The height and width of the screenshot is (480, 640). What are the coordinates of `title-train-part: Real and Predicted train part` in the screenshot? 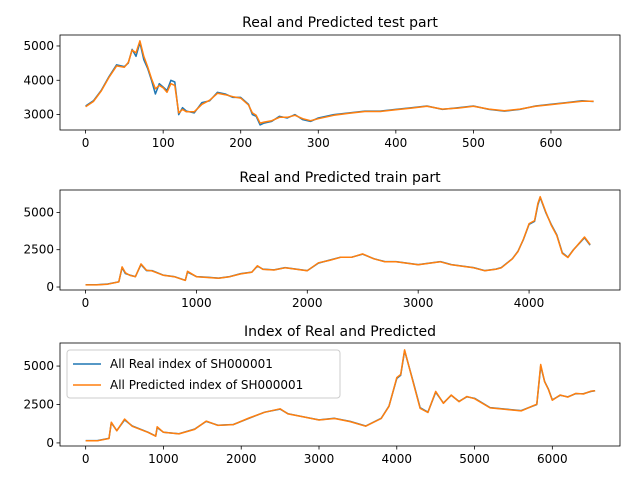 It's located at (340, 178).